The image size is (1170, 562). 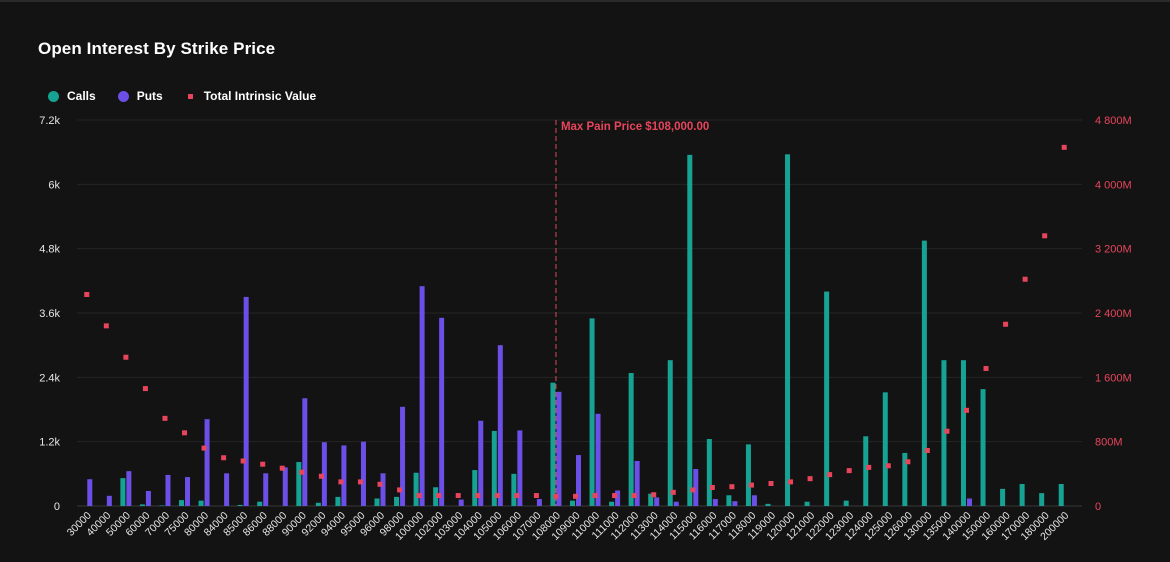 What do you see at coordinates (250, 96) in the screenshot?
I see `legend-item-tiv: Total Intrinsic Value` at bounding box center [250, 96].